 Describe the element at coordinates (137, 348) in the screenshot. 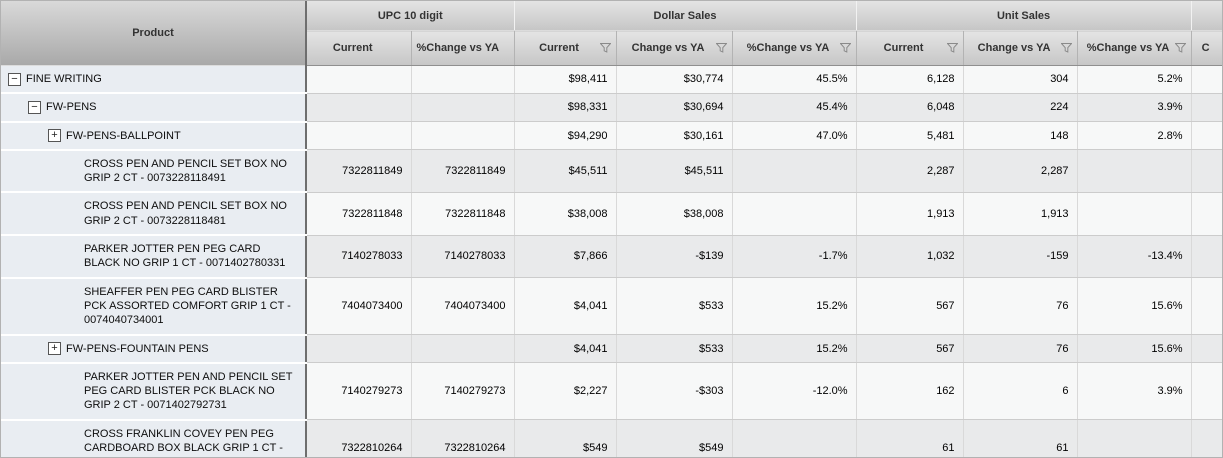

I see `product-name: FW-PENS-FOUNTAIN PENS` at that location.